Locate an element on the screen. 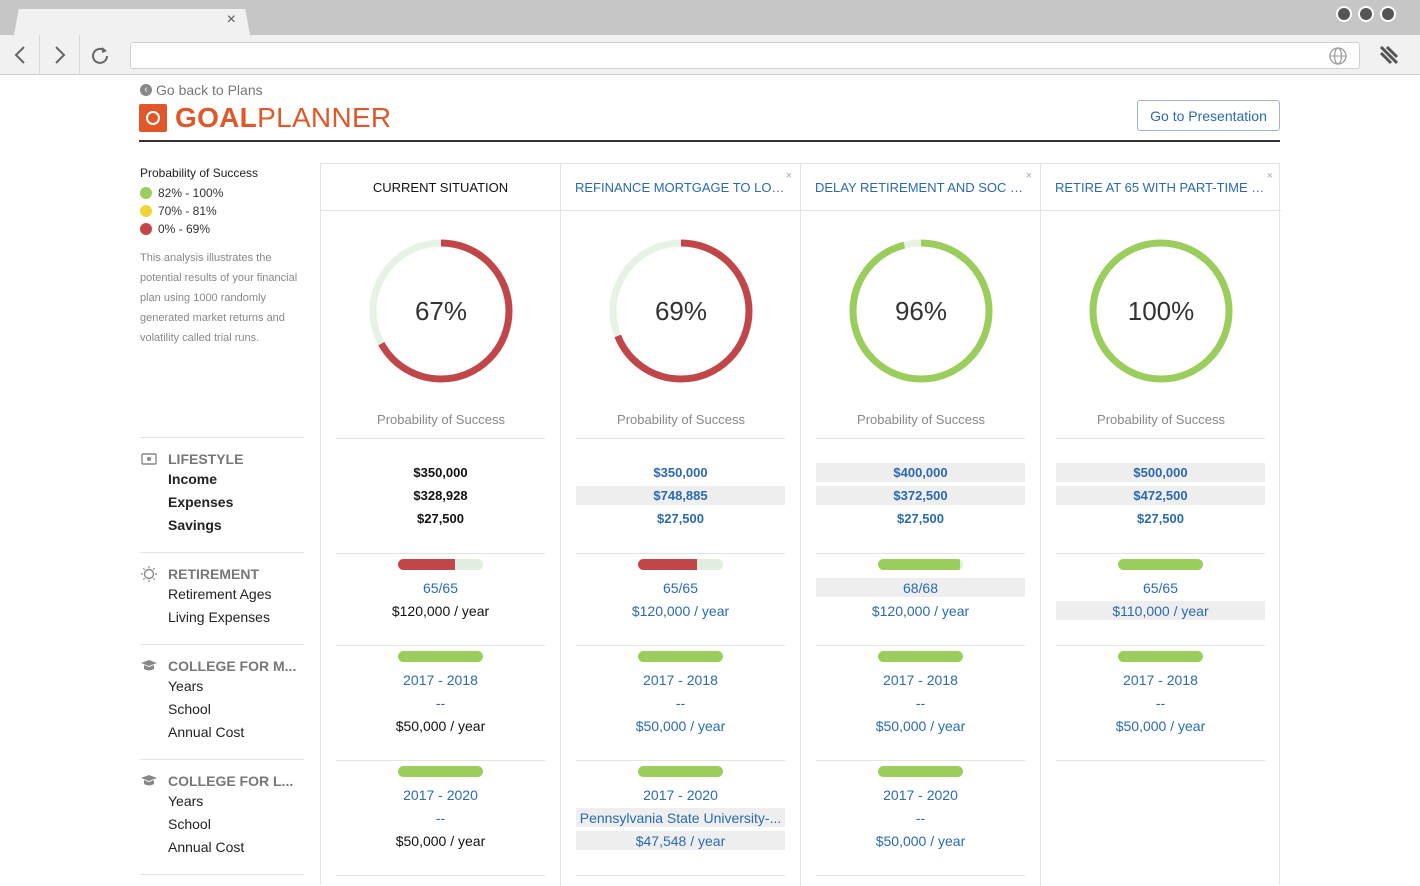 This screenshot has height=886, width=1420. browser-tab: × is located at coordinates (132, 22).